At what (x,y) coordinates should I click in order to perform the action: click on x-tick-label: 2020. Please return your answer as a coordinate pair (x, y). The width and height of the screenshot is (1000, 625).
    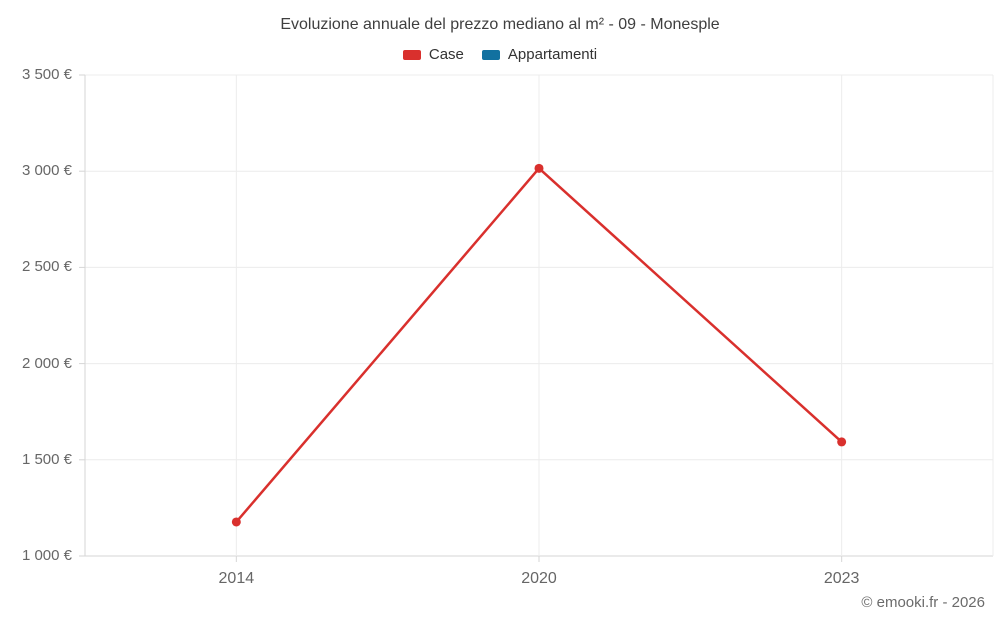
    Looking at the image, I should click on (539, 578).